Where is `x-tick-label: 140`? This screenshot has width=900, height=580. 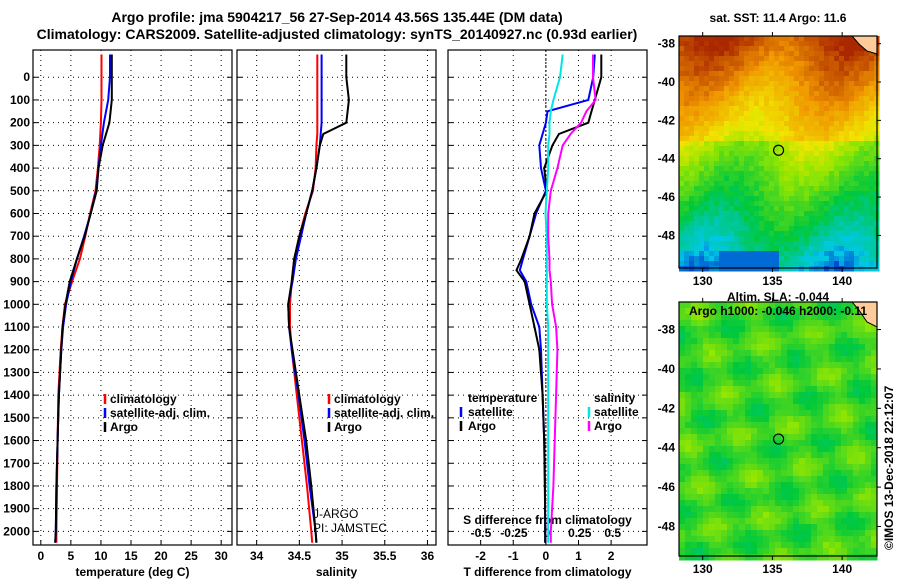
x-tick-label: 140 is located at coordinates (842, 281).